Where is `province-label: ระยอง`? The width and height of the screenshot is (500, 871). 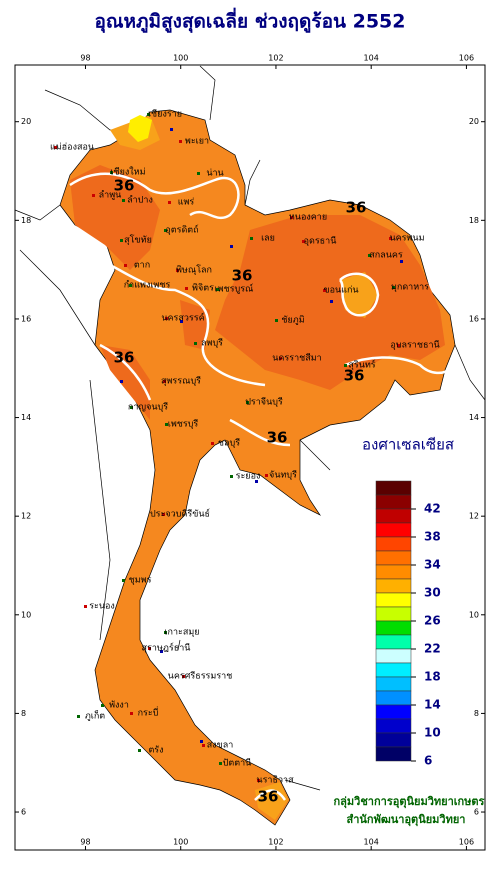 province-label: ระยอง is located at coordinates (248, 477).